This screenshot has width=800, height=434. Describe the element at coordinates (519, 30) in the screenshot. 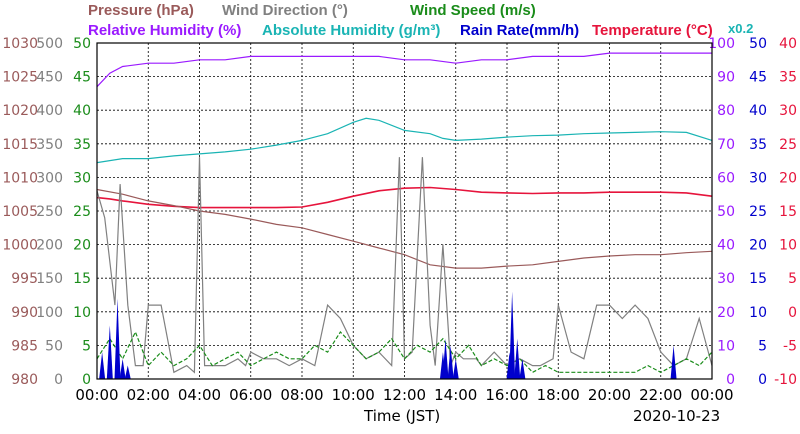

I see `legend-rain-rate: Rain Rate(mm/h)` at that location.